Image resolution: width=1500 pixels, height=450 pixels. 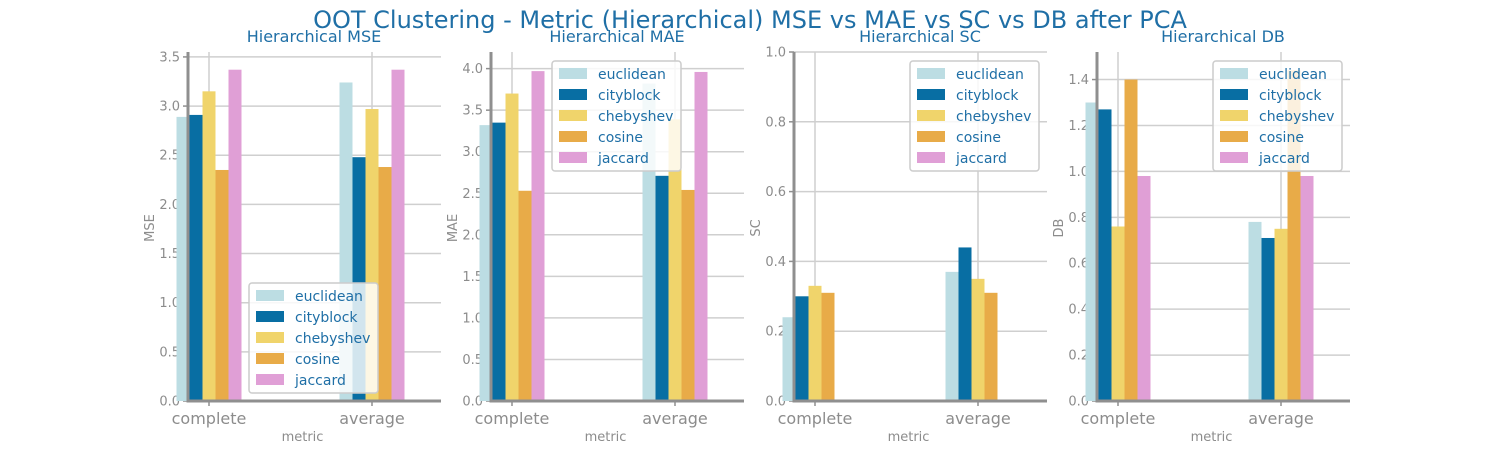 What do you see at coordinates (1078, 126) in the screenshot?
I see `y-tick-label: 1.2` at bounding box center [1078, 126].